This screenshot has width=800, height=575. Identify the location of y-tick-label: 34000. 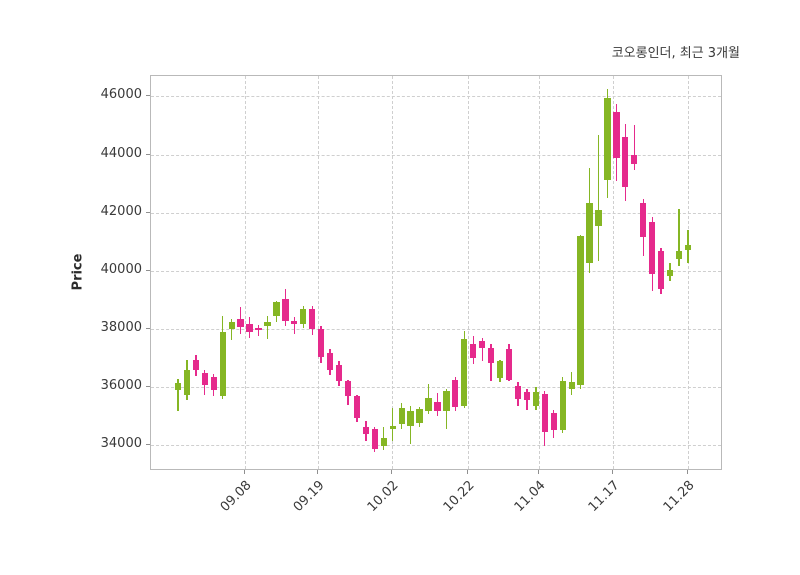
(121, 444).